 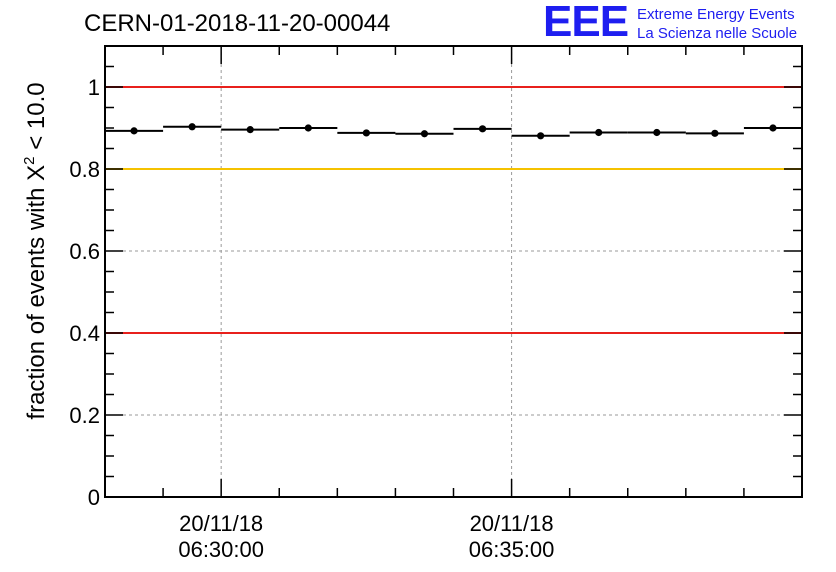 I want to click on x-tick-label-time: 06:30:00, so click(x=221, y=549).